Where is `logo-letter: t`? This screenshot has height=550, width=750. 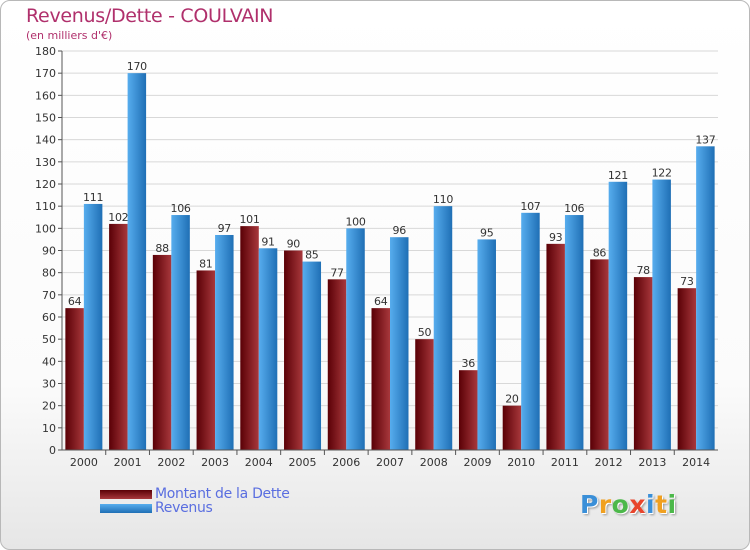
logo-letter: t is located at coordinates (661, 504).